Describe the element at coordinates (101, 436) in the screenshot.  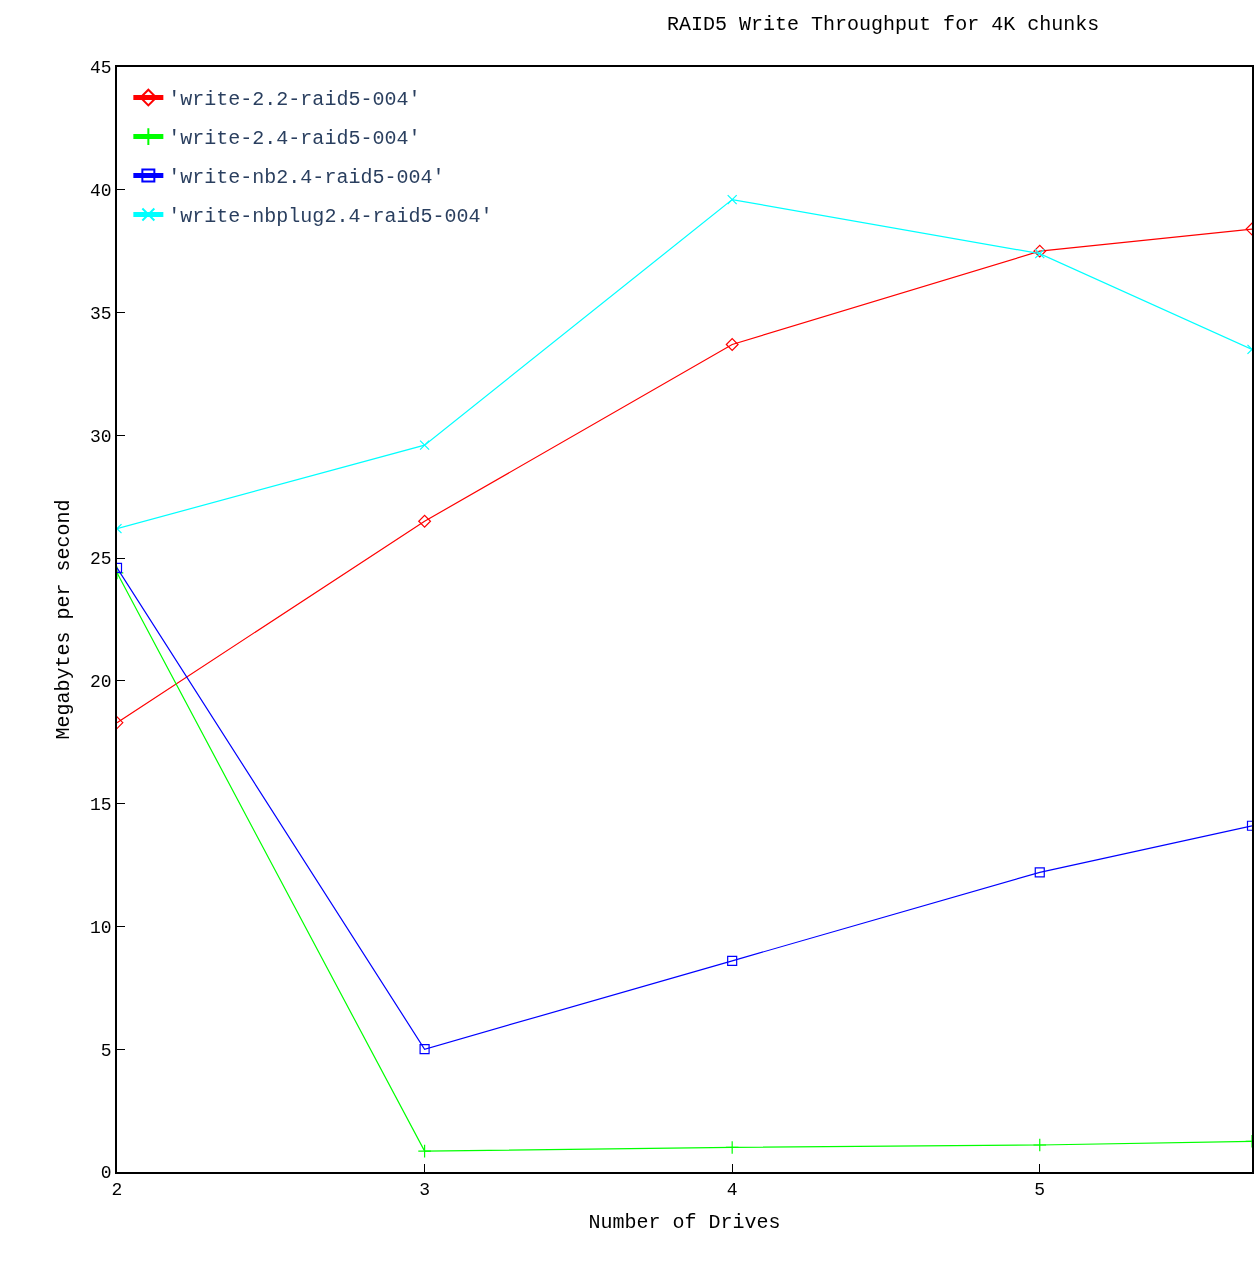
I see `y-tick-label: 30` at that location.